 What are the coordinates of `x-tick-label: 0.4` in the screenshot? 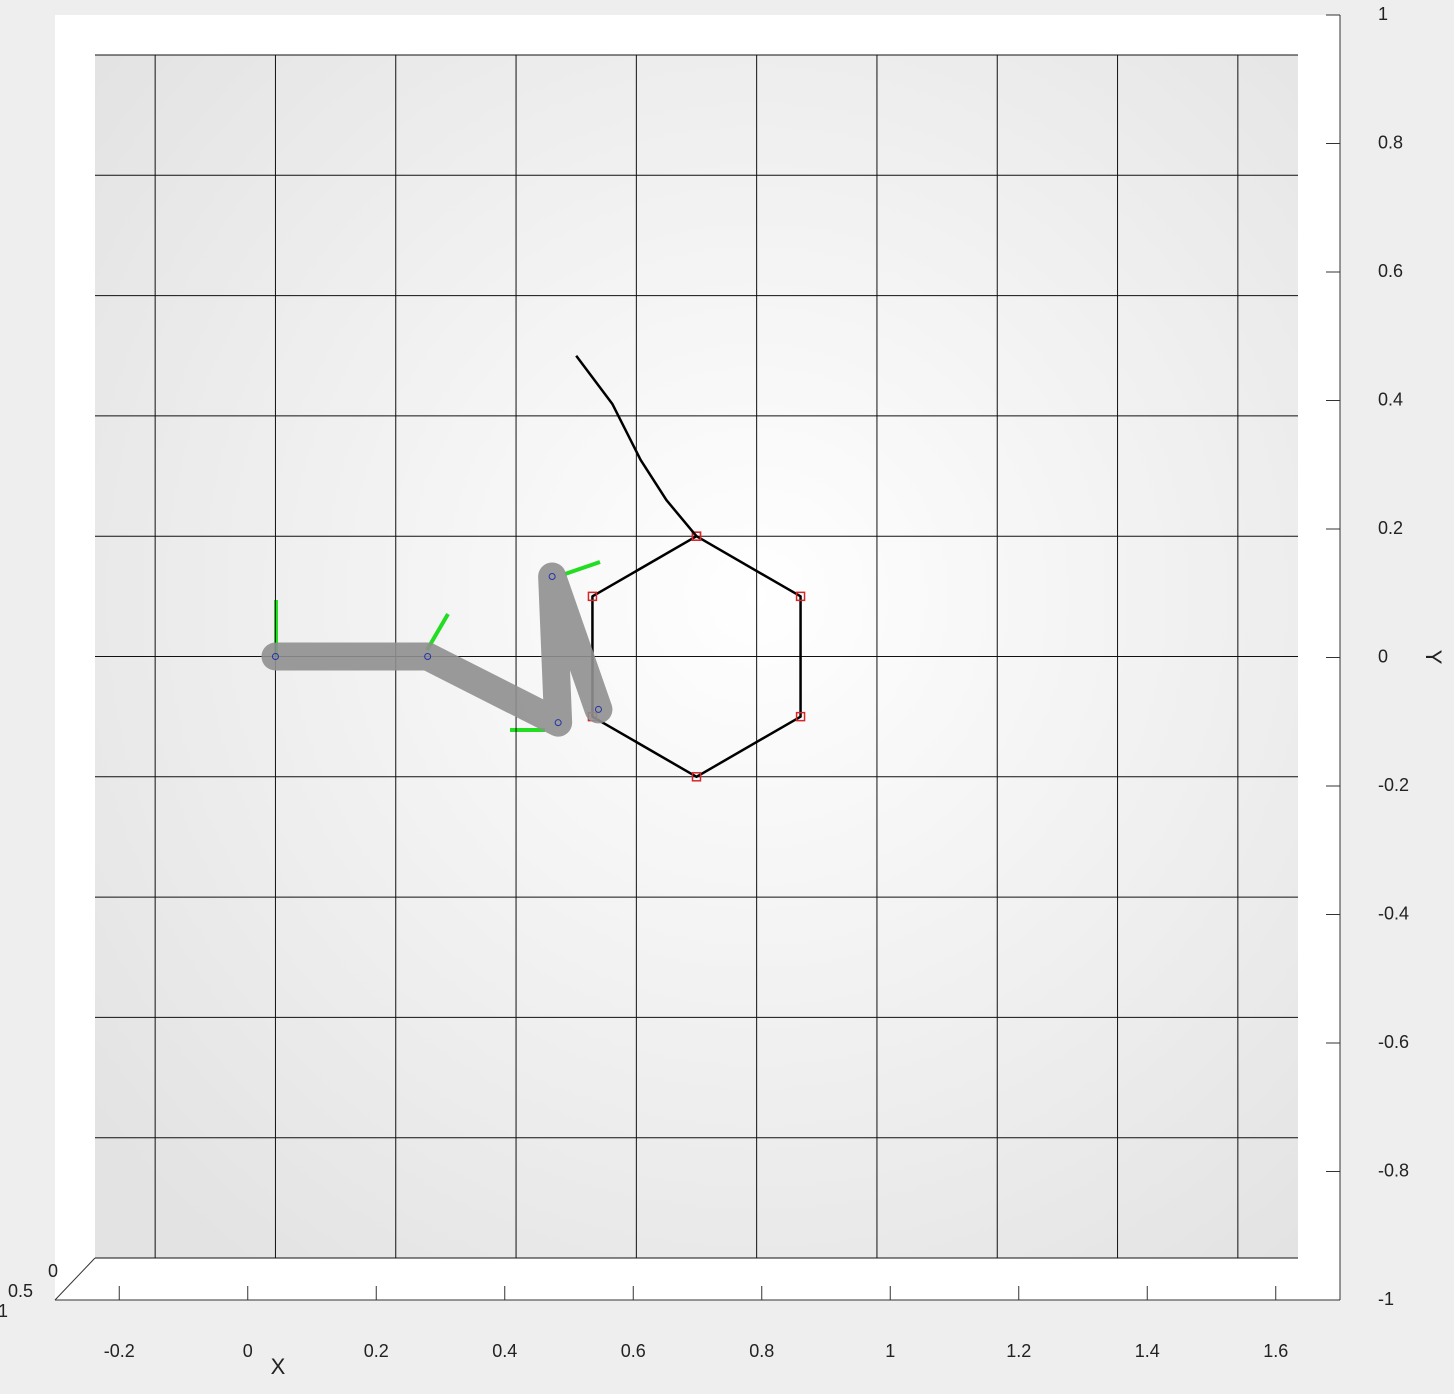 It's located at (504, 1351).